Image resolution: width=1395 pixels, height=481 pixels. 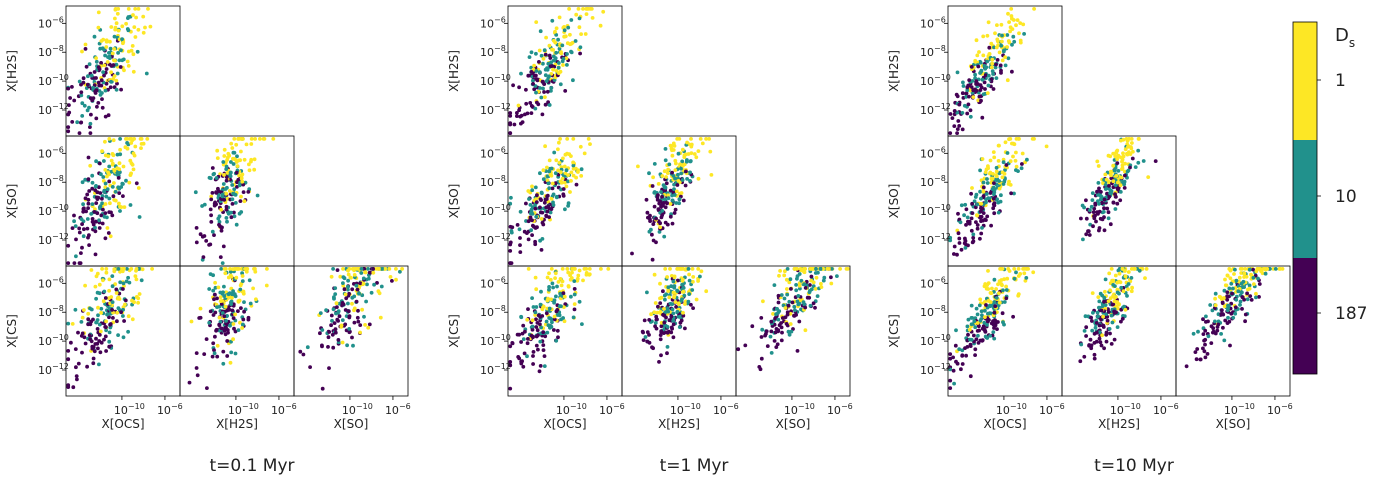 What do you see at coordinates (122, 424) in the screenshot?
I see `x-axis-label: X[OCS]` at bounding box center [122, 424].